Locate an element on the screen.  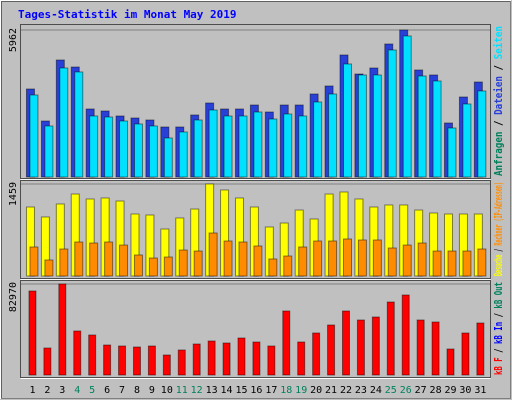
x-tick-label: 30 is located at coordinates (465, 390).